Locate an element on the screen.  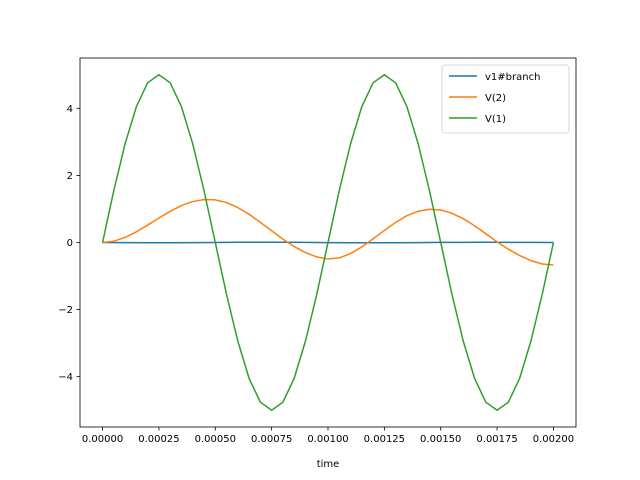
x-tick-label: 0.00125 is located at coordinates (384, 439).